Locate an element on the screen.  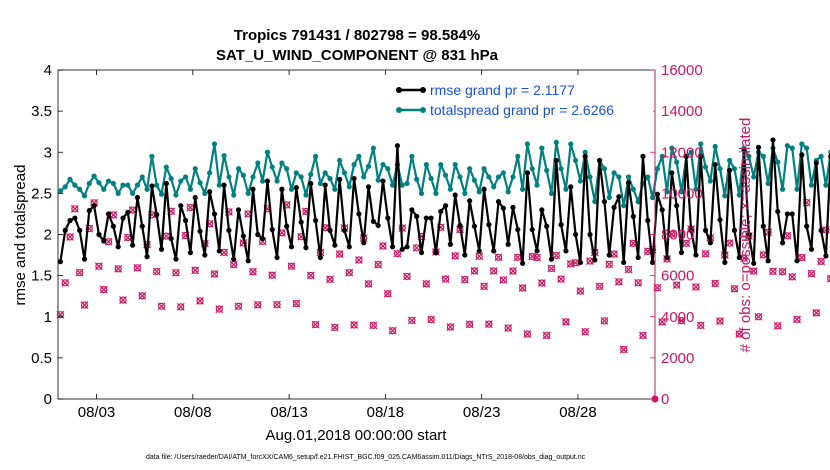
legend-spread-marker is located at coordinates (423, 110).